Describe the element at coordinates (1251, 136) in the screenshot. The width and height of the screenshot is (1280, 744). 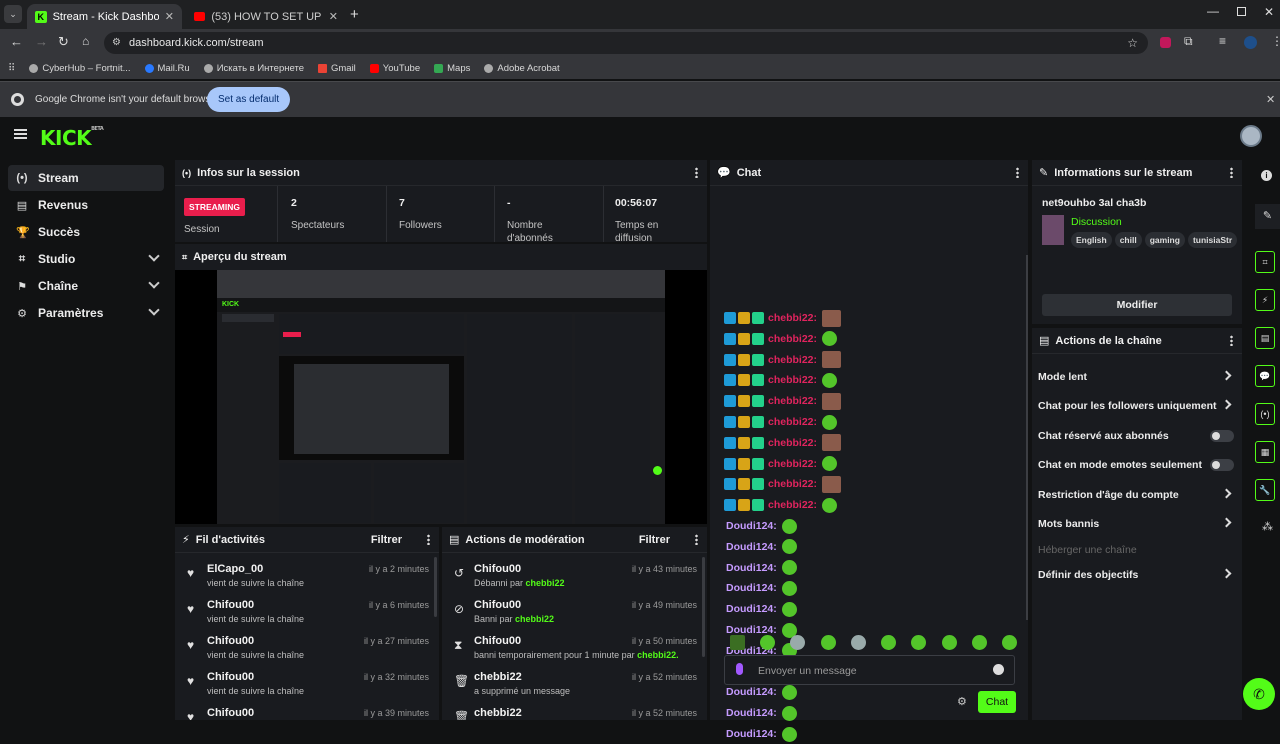
I see `user-avatar` at that location.